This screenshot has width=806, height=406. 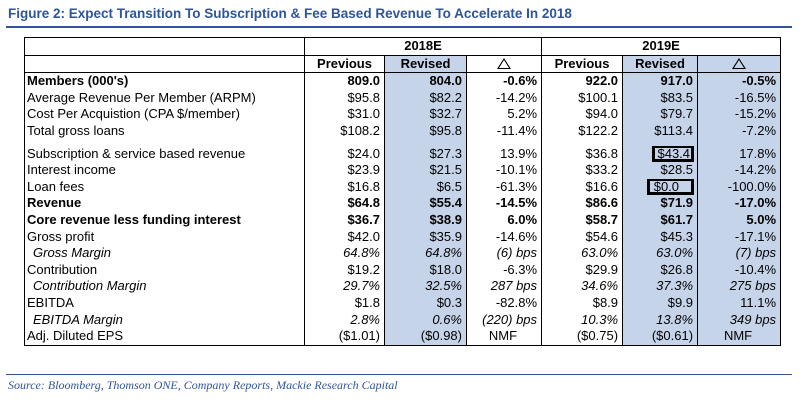 I want to click on cell: 804.0, so click(x=425, y=81).